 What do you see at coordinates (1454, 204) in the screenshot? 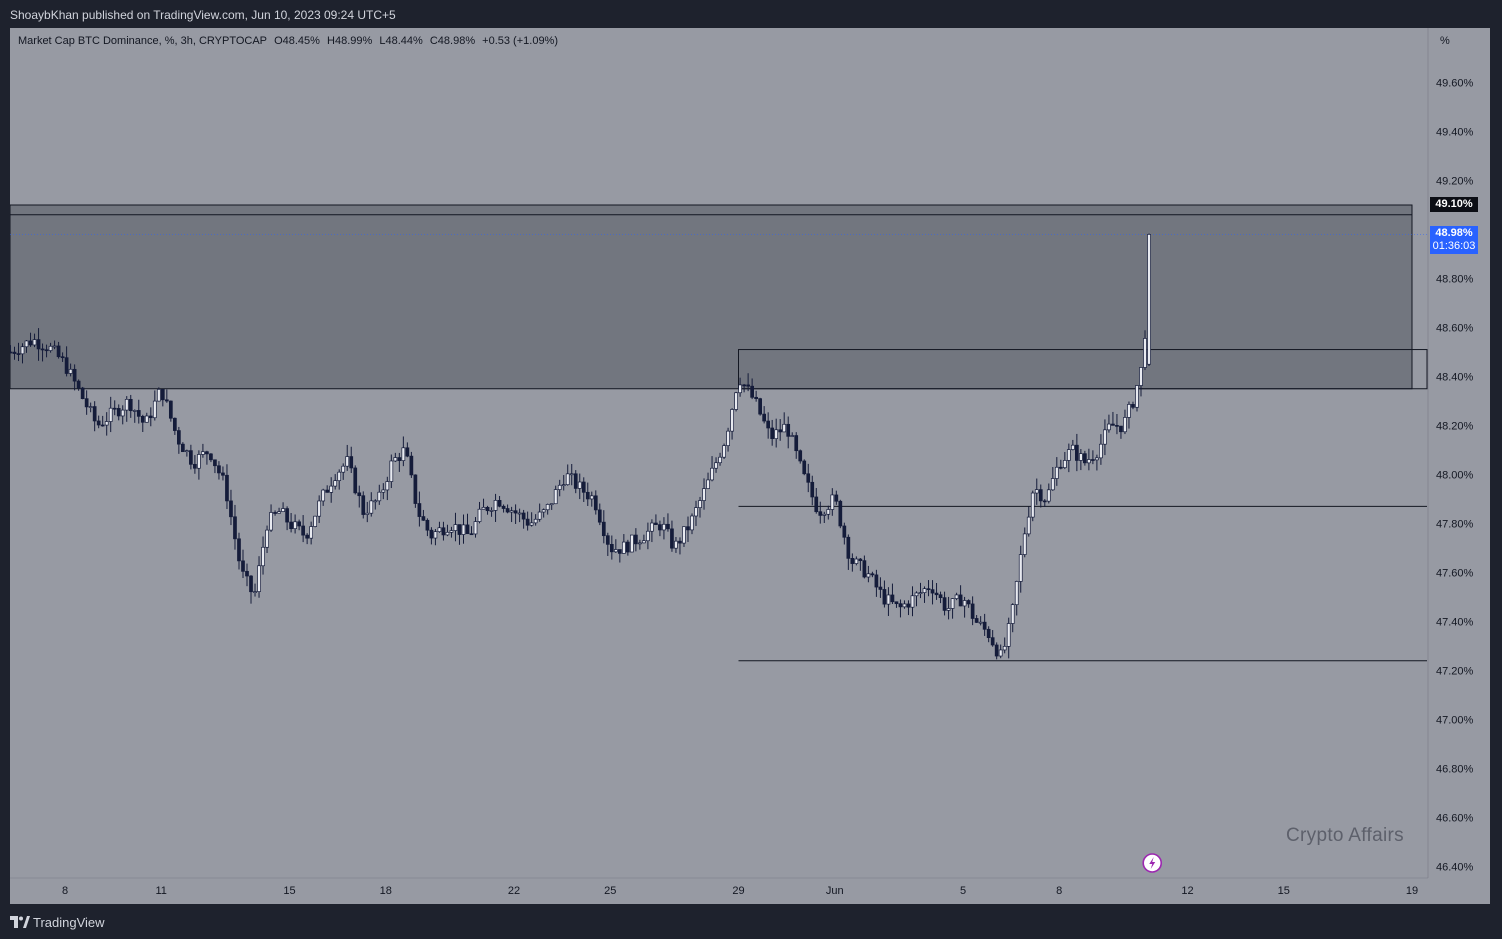
I see `zone-top-price-tag: 49.10%` at bounding box center [1454, 204].